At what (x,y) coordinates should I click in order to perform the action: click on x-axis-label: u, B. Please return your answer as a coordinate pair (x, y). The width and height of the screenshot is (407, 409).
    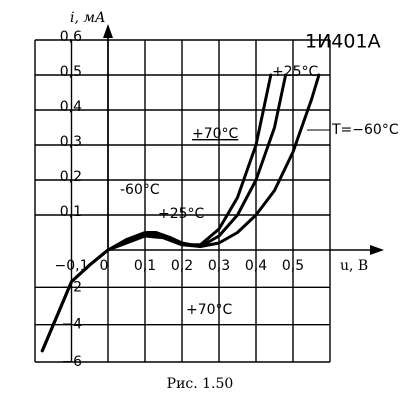
    Looking at the image, I should click on (354, 266).